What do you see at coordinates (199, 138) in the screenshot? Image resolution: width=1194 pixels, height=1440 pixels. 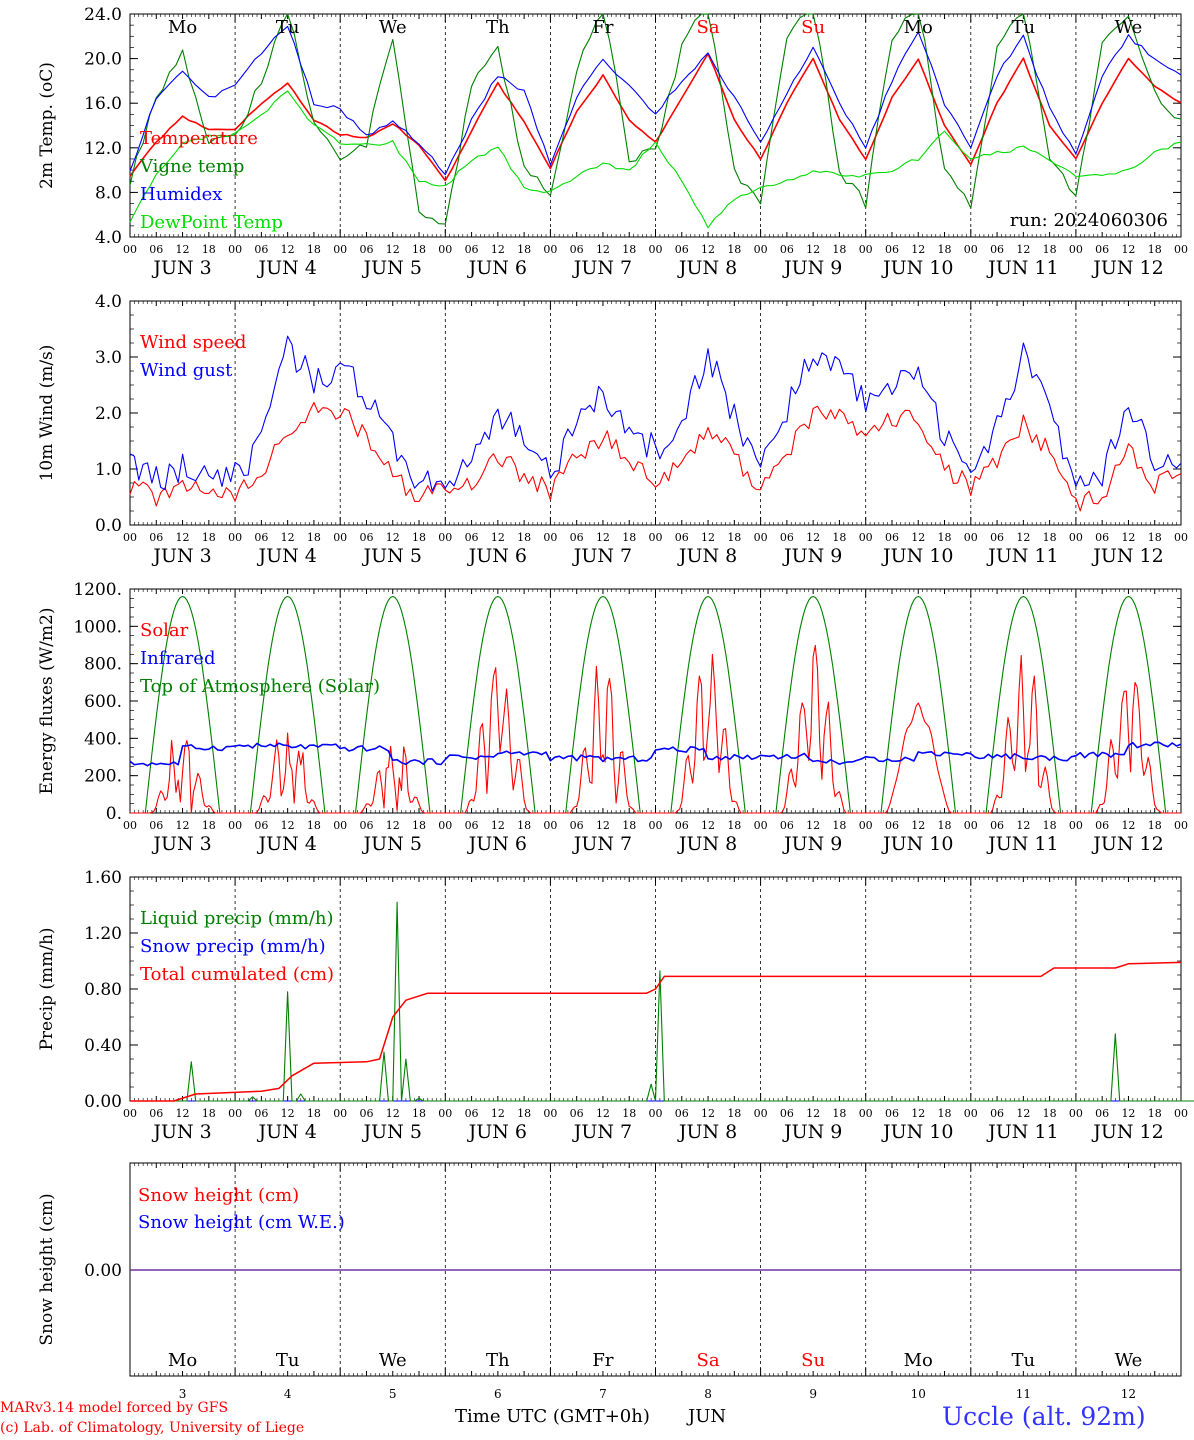 I see `legend-entry: Temperature` at bounding box center [199, 138].